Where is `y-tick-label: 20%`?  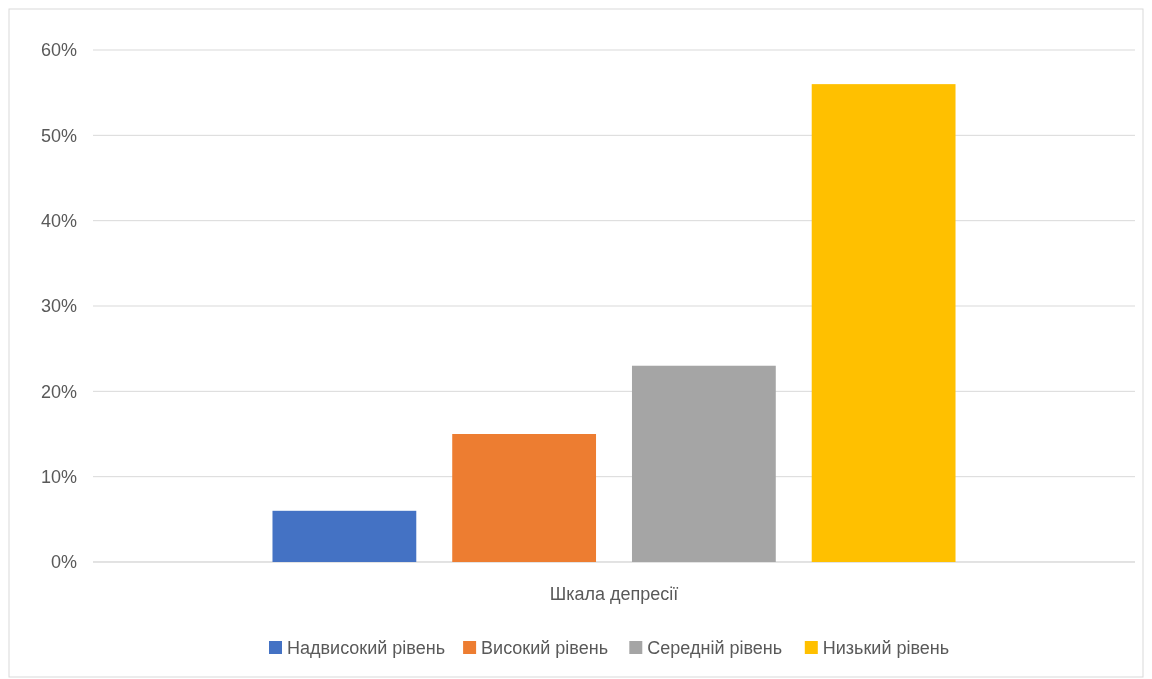
y-tick-label: 20% is located at coordinates (58, 391).